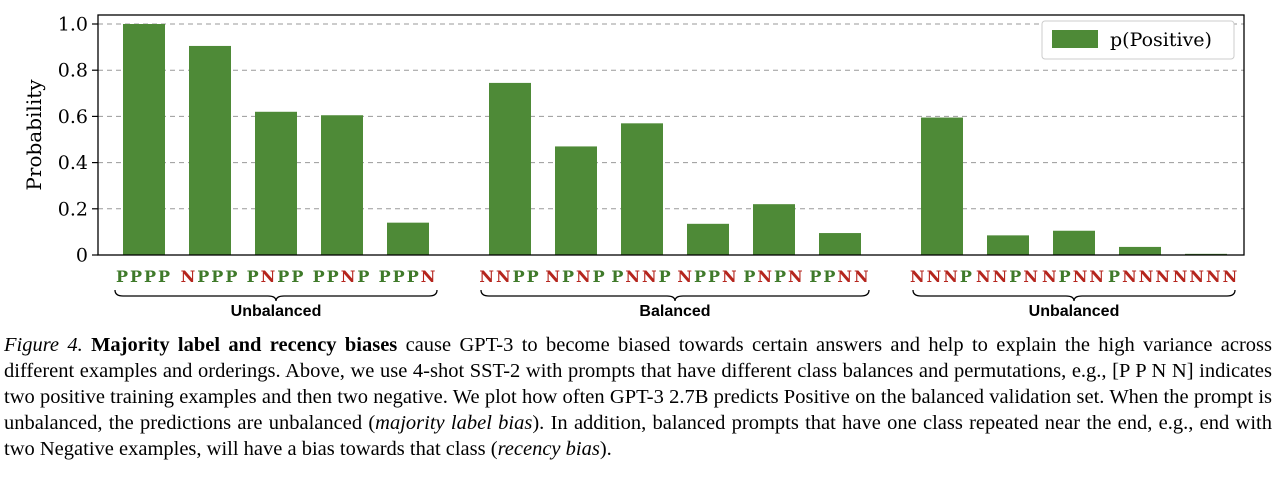 The image size is (1276, 478). I want to click on x-tick-label: PPPN, so click(408, 276).